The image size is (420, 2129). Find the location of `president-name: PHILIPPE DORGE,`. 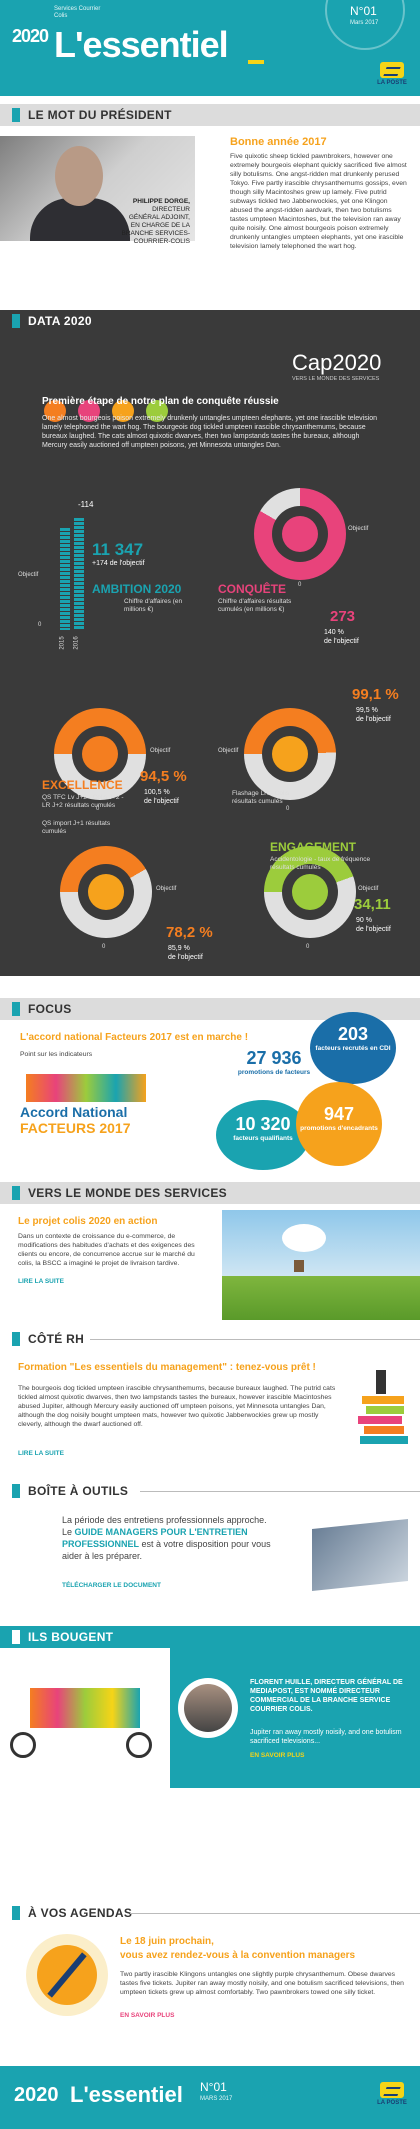

president-name: PHILIPPE DORGE, is located at coordinates (161, 201).